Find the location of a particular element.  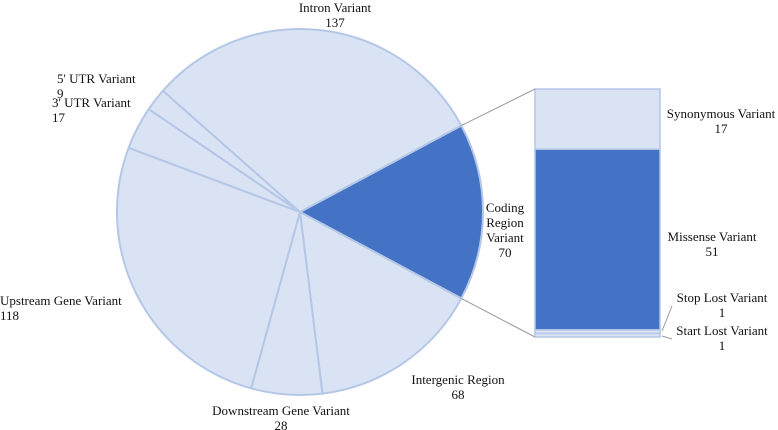

label-text: 118 is located at coordinates (10, 315).